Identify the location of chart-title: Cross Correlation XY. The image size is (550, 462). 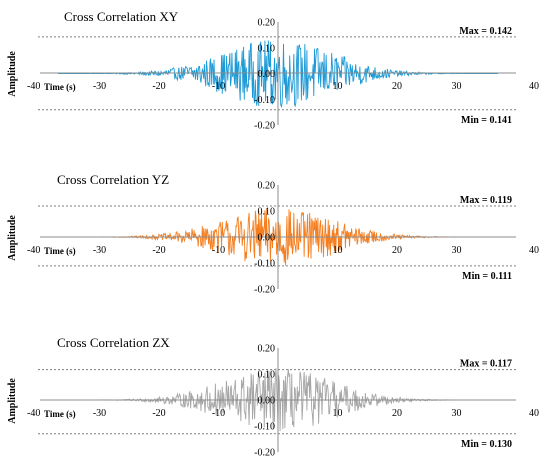
(121, 16).